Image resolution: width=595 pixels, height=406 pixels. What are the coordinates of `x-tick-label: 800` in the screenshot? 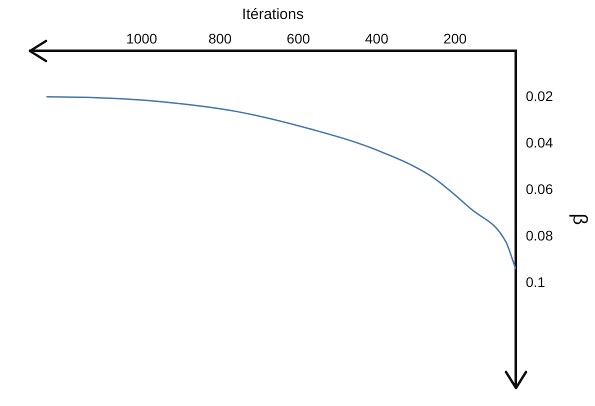 It's located at (220, 38).